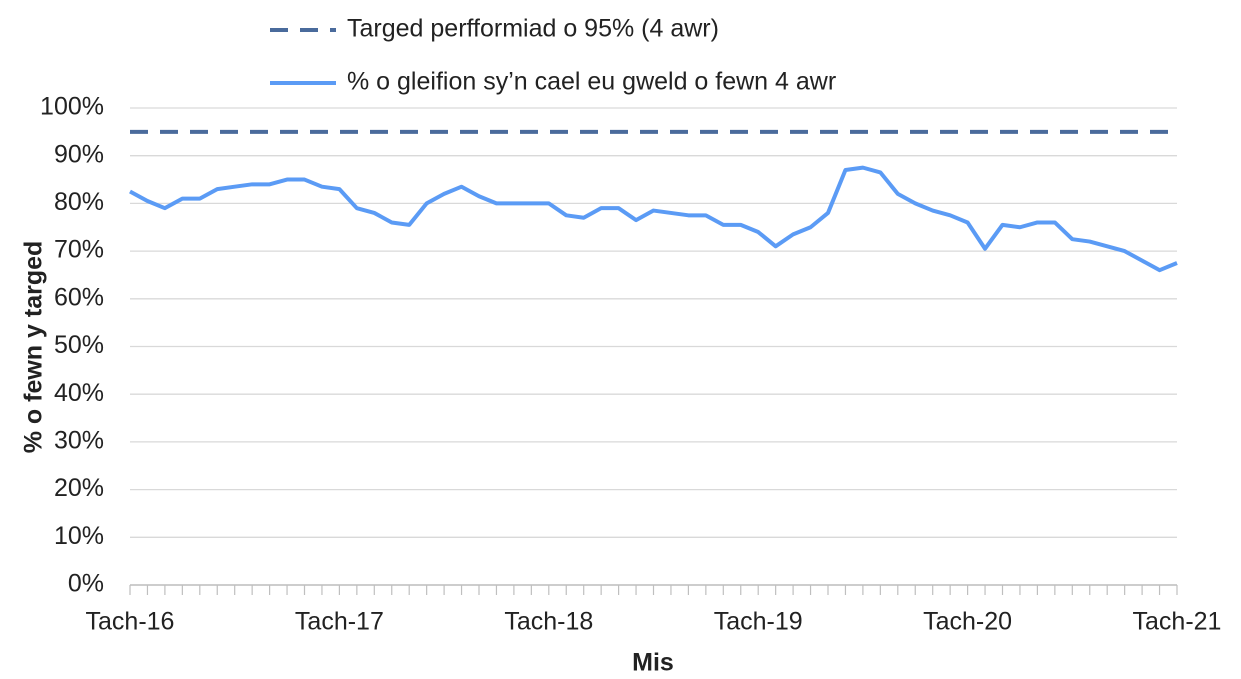  I want to click on y-tick-label: 40%, so click(79, 393).